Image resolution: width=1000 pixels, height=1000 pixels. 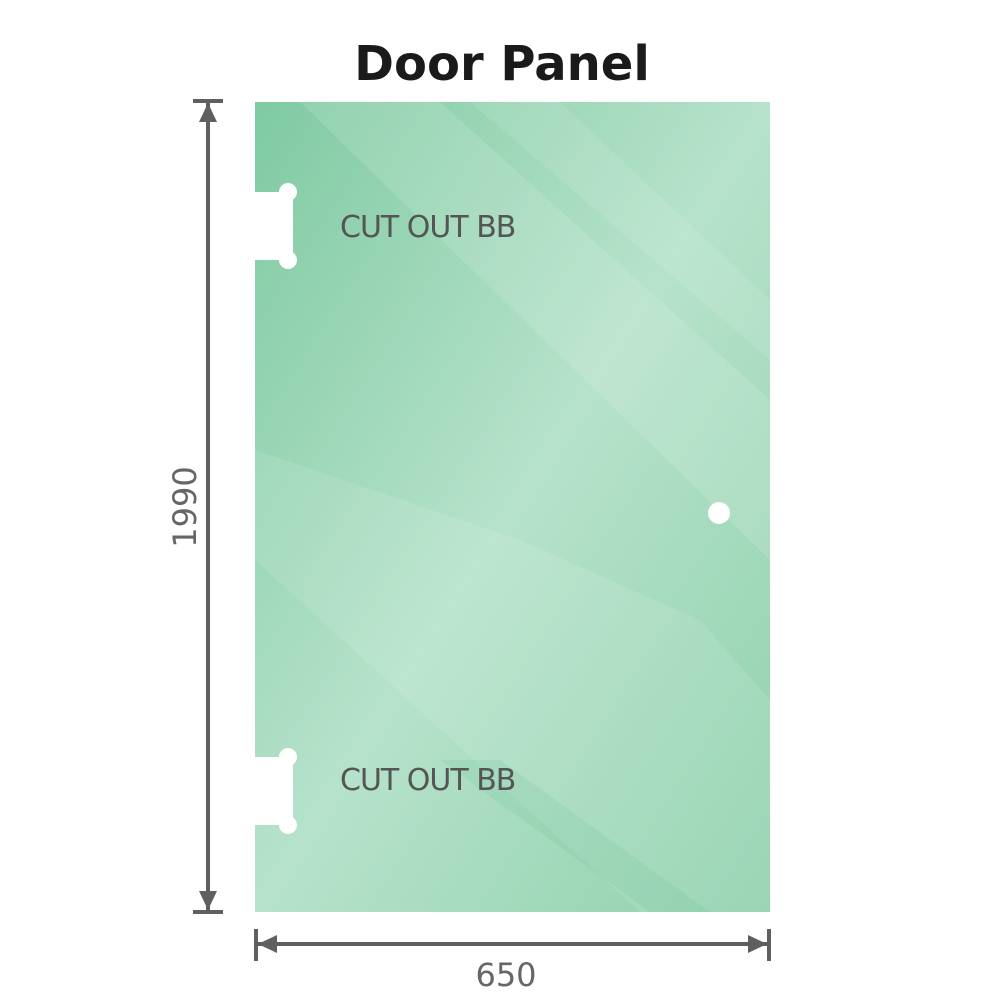 I want to click on diagram-title: Door Panel, so click(x=502, y=64).